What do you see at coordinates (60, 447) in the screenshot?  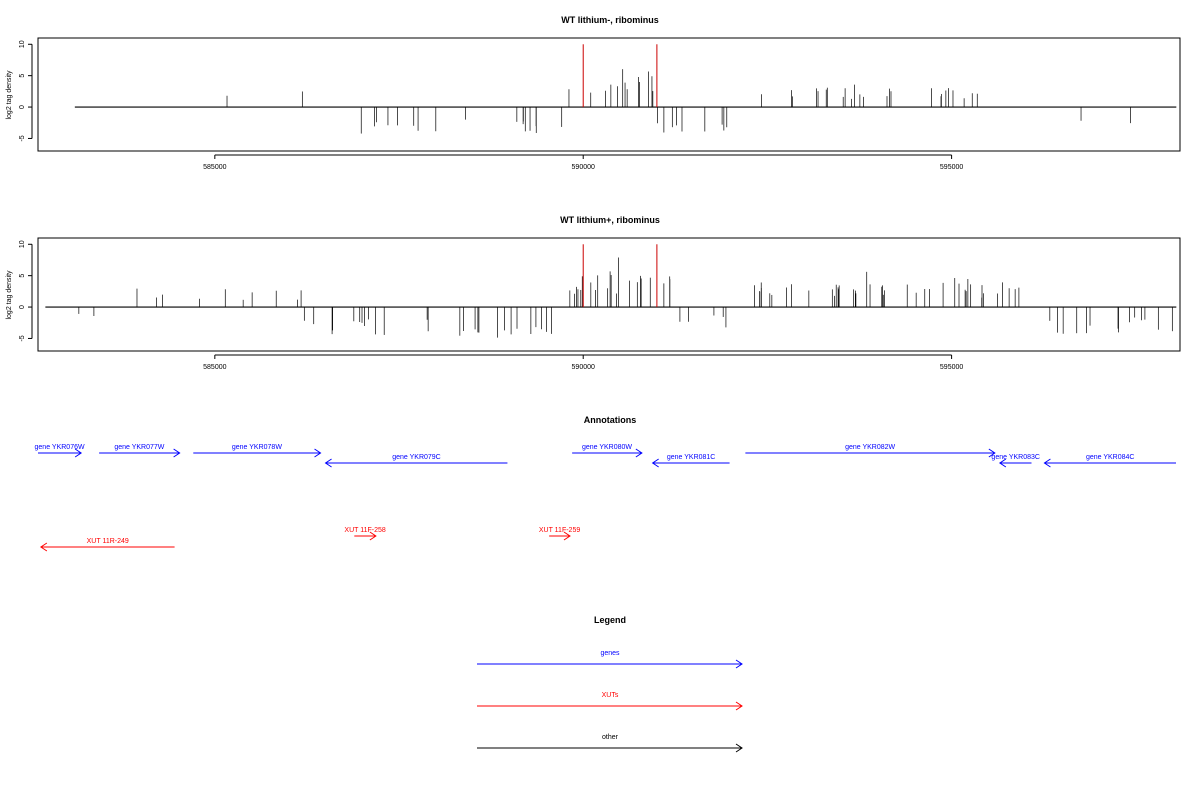 I see `feature-label: gene YKR076W` at bounding box center [60, 447].